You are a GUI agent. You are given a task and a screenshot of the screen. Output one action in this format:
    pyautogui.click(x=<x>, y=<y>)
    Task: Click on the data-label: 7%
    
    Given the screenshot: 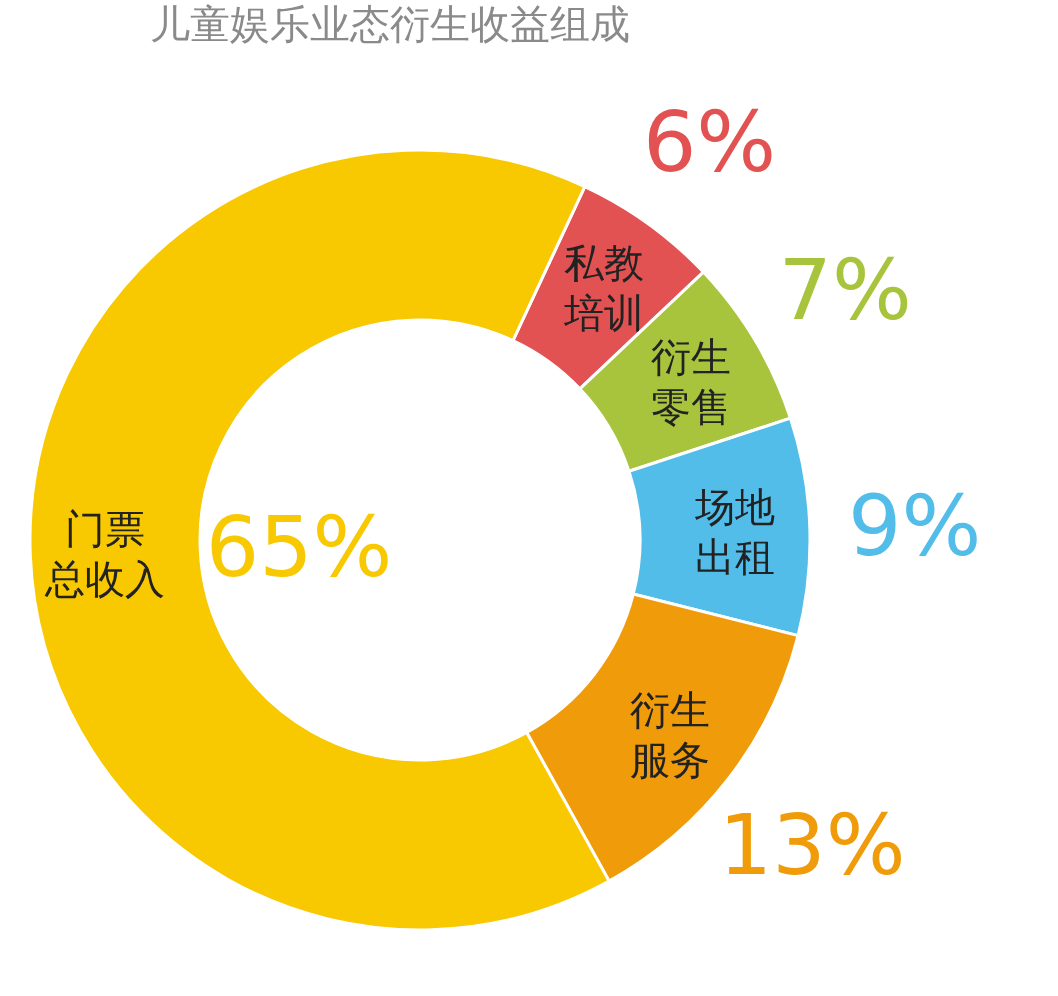 What is the action you would take?
    pyautogui.click(x=845, y=289)
    